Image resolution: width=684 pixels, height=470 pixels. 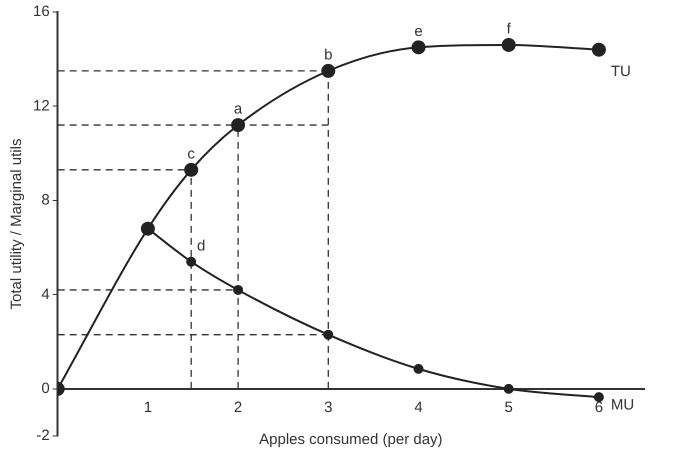 What do you see at coordinates (238, 109) in the screenshot?
I see `annotation: a` at bounding box center [238, 109].